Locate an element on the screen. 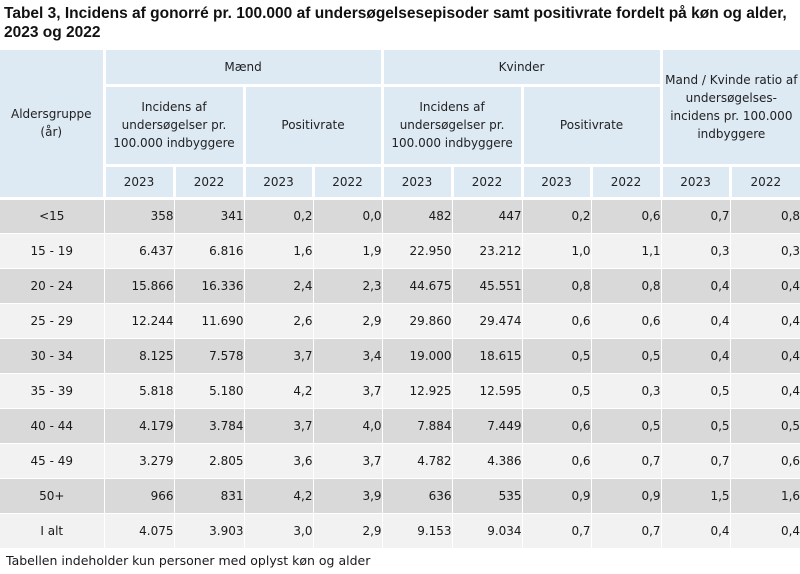 The width and height of the screenshot is (800, 574). value-cell: 1,6 is located at coordinates (765, 496).